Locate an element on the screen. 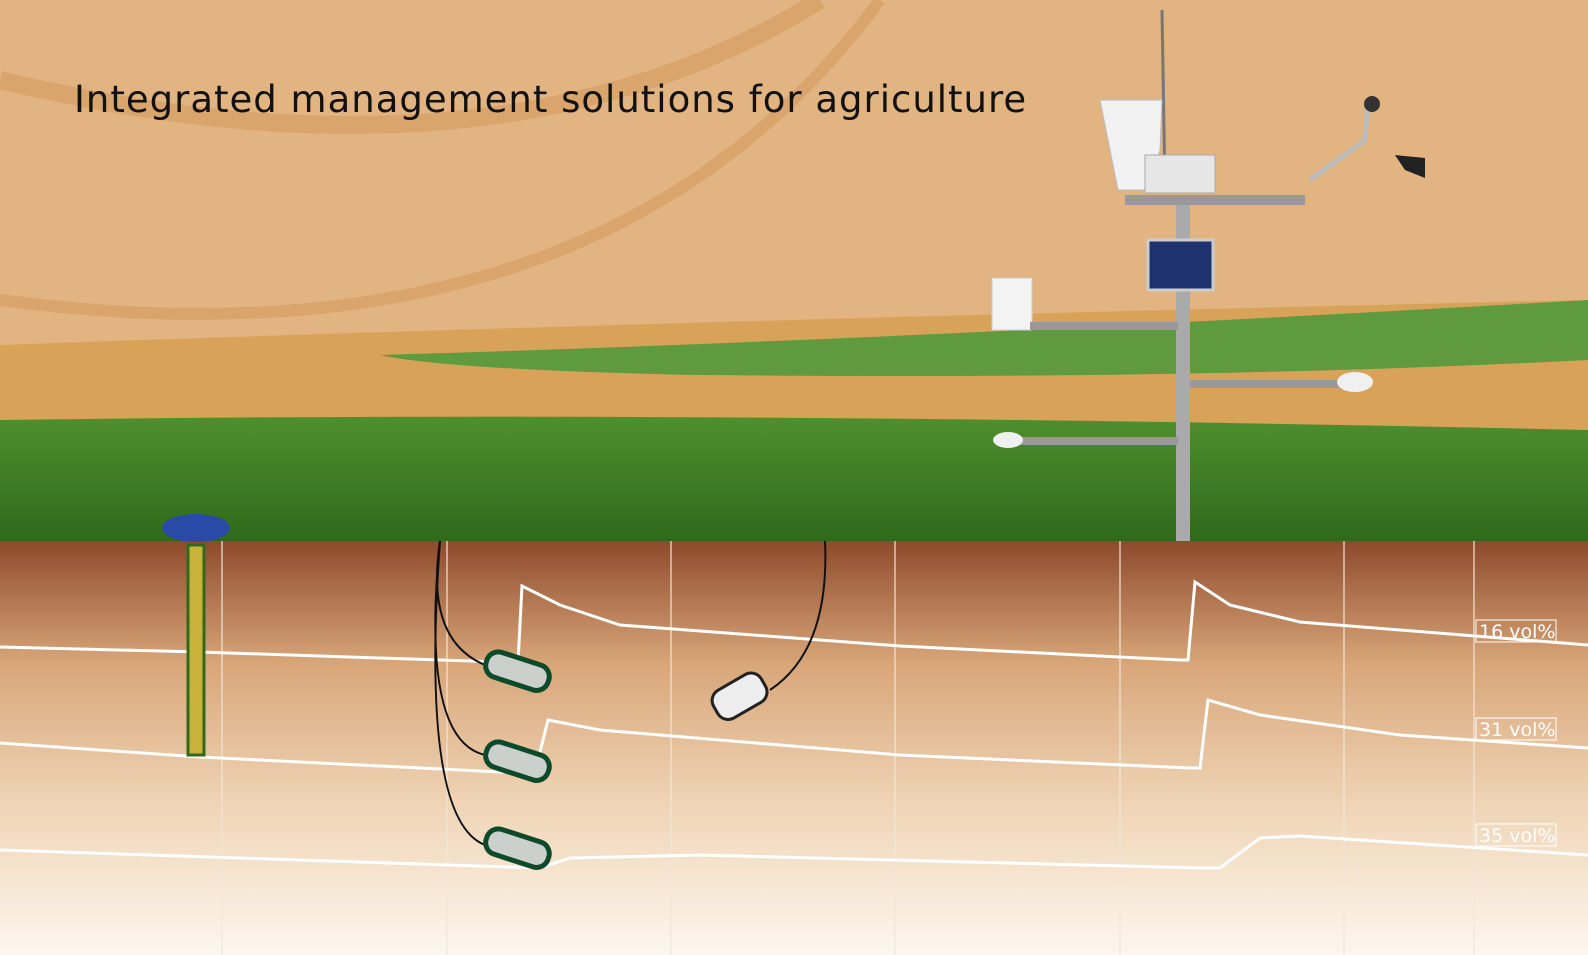  probes is located at coordinates (465, 692).